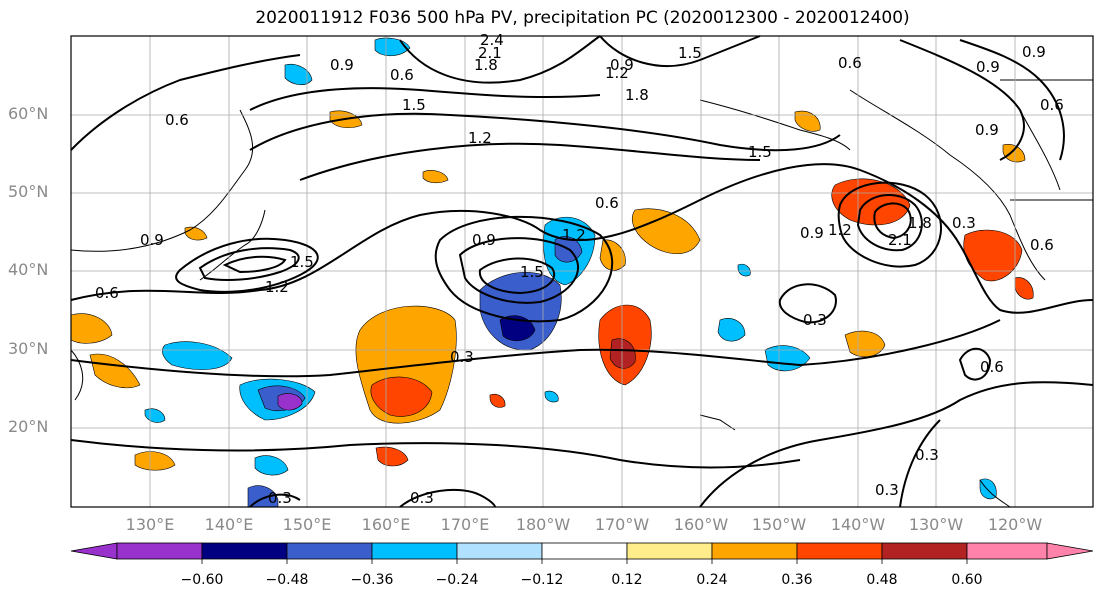 This screenshot has width=1105, height=601. Describe the element at coordinates (712, 580) in the screenshot. I see `colorbar-tick-label: 0.24` at that location.